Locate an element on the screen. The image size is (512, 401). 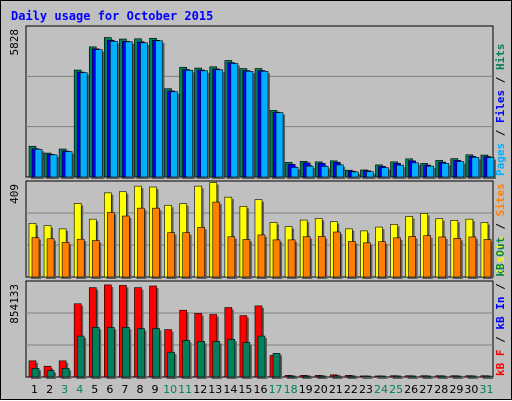
legend-segment: kB Out is located at coordinates (500, 257).